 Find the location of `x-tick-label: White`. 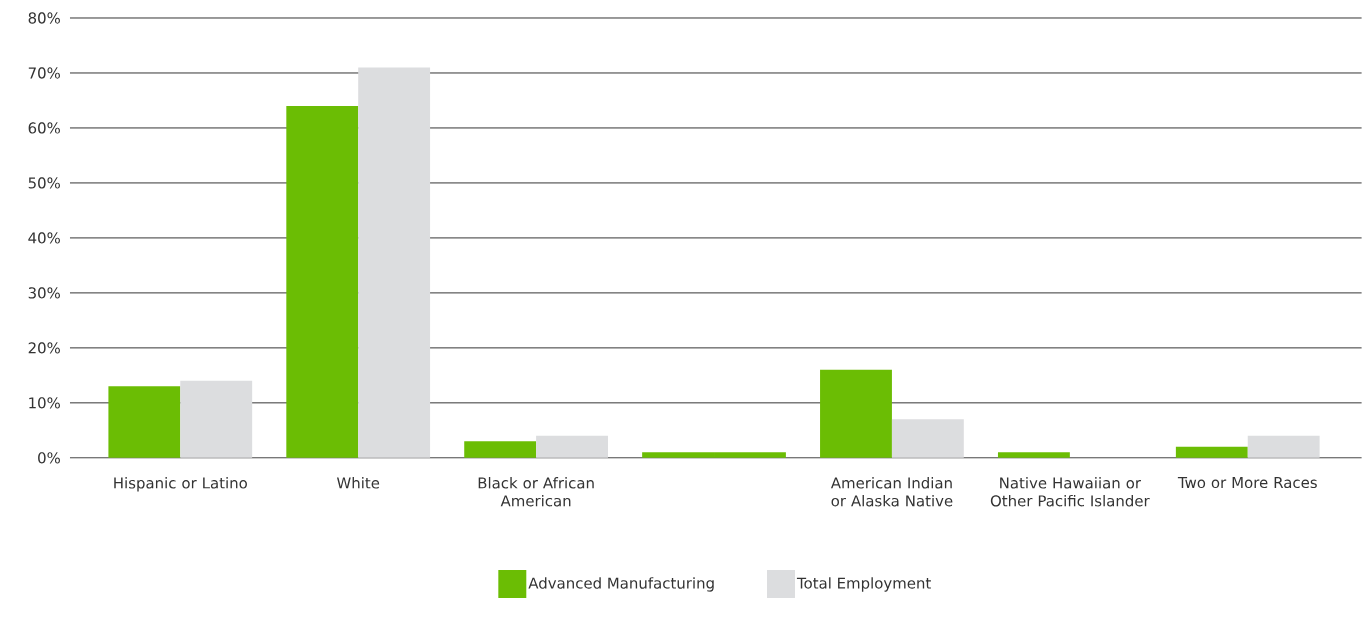

x-tick-label: White is located at coordinates (358, 483).